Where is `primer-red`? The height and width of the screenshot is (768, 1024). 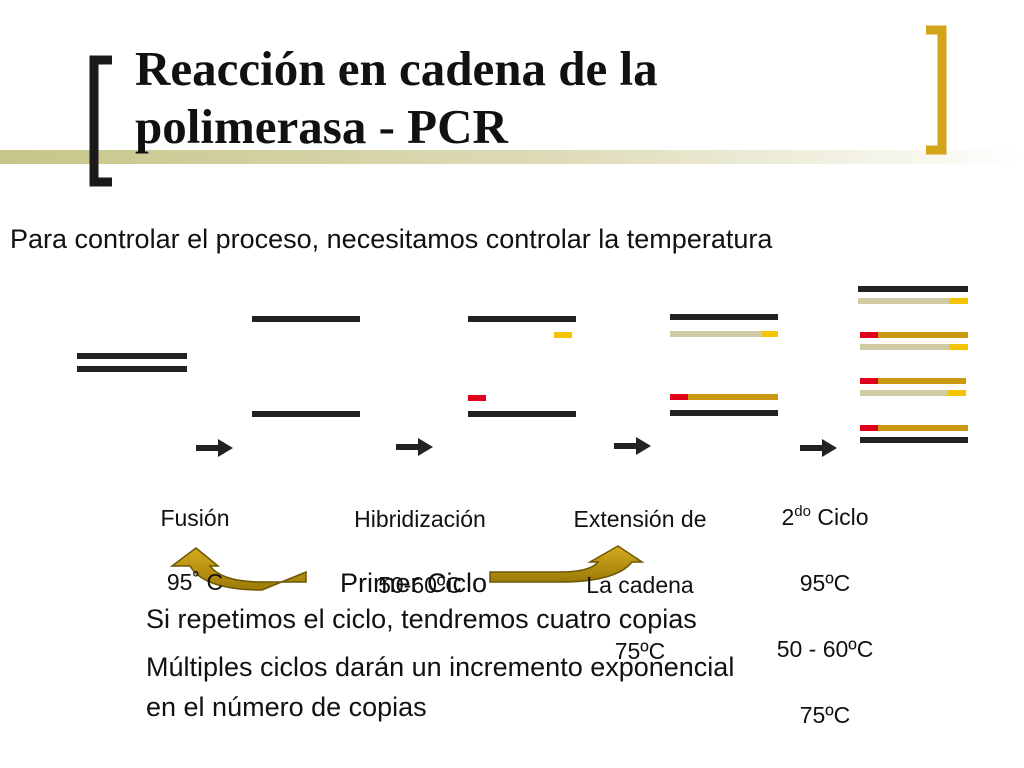
primer-red is located at coordinates (477, 398).